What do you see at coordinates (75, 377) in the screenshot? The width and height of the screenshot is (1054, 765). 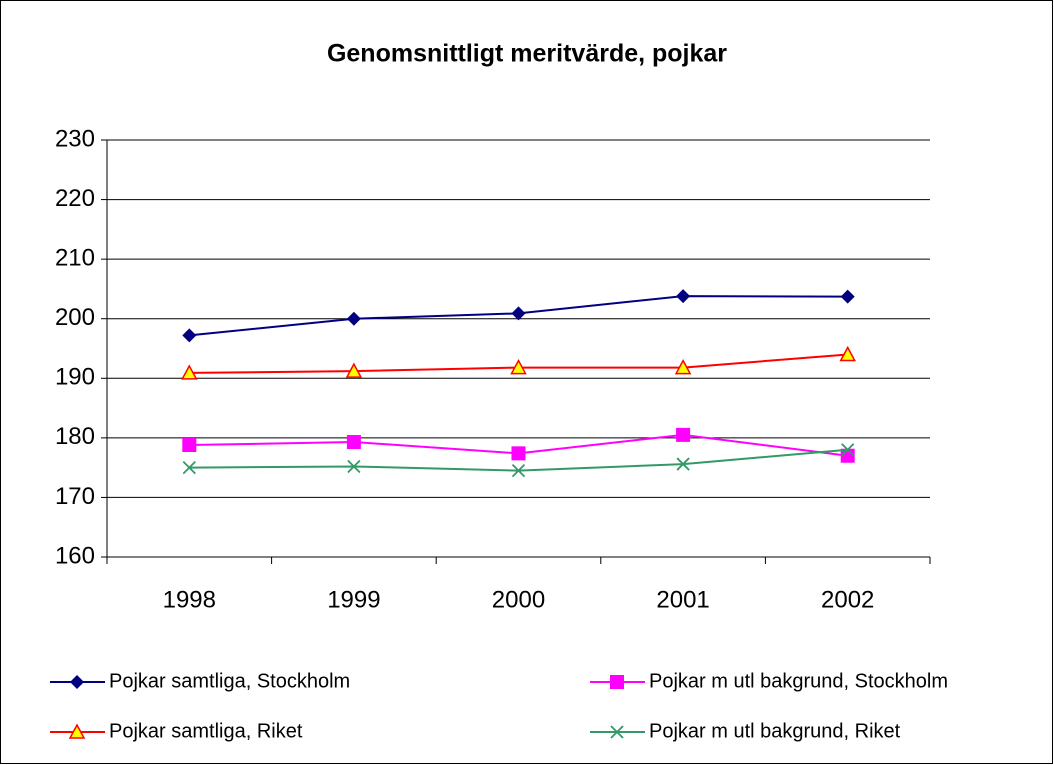 I see `y-tick-label: 190` at bounding box center [75, 377].